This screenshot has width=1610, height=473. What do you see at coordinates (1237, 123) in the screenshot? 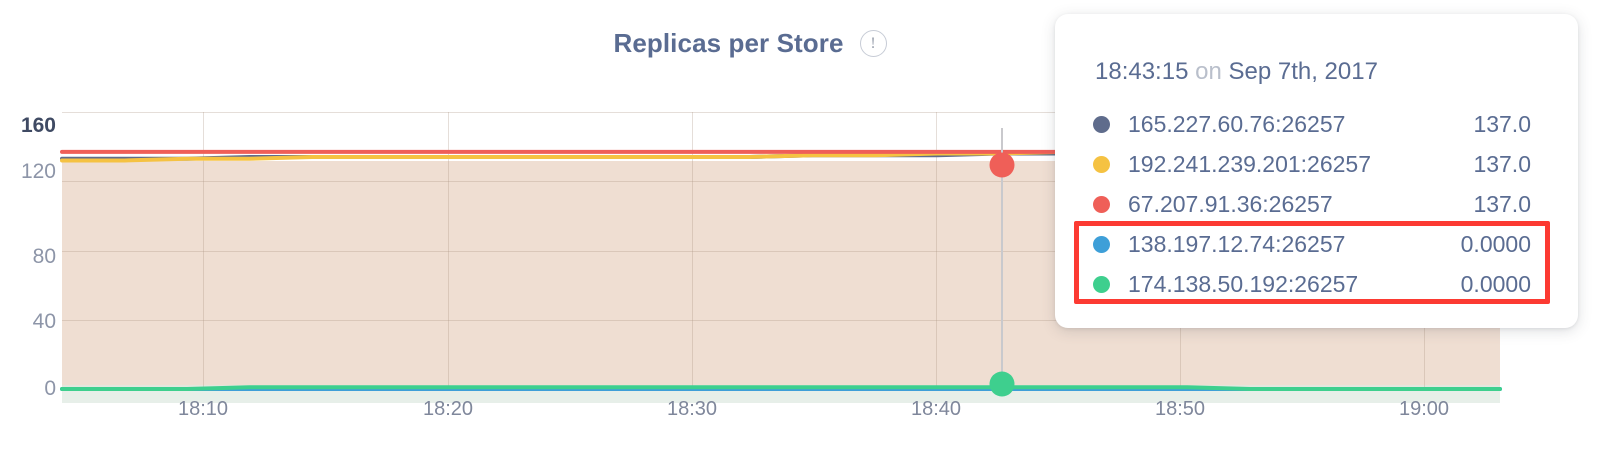
I see `series-label: 165.227.60.76:26257` at bounding box center [1237, 123].